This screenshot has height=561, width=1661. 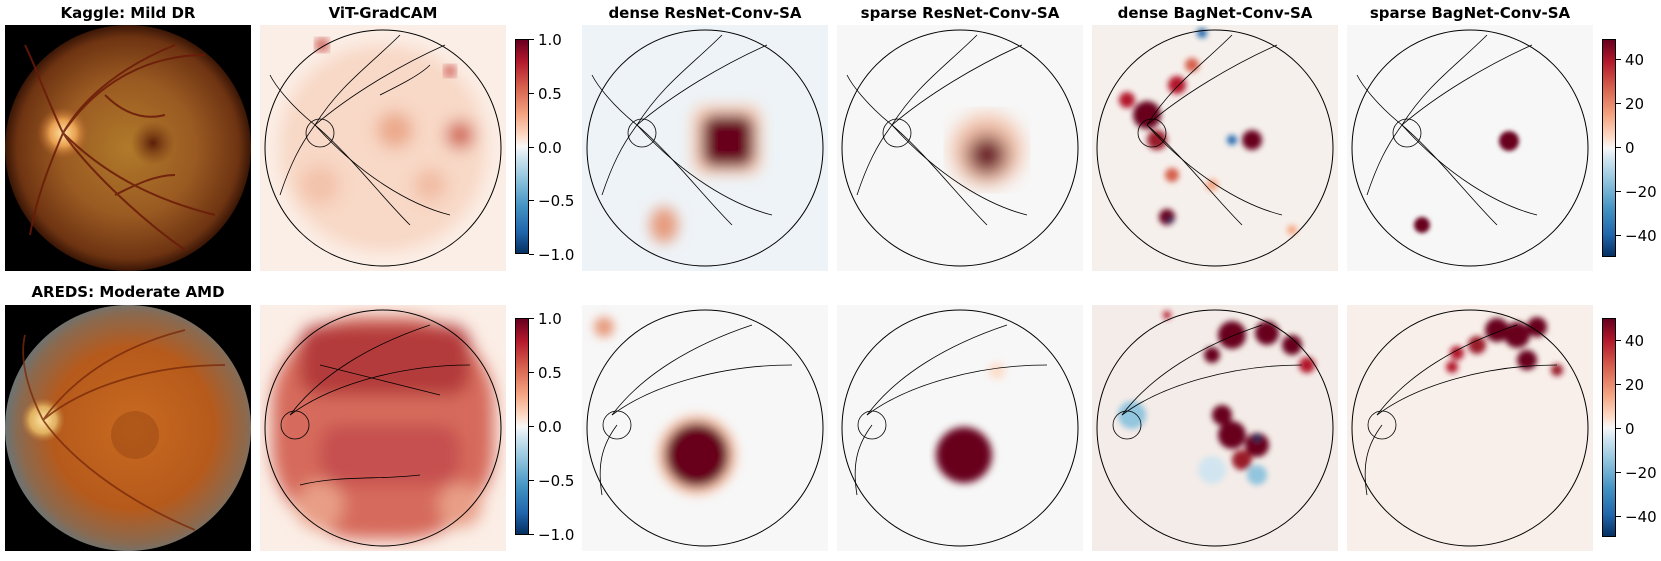 What do you see at coordinates (522, 146) in the screenshot?
I see `colorbar-gradcam-row1` at bounding box center [522, 146].